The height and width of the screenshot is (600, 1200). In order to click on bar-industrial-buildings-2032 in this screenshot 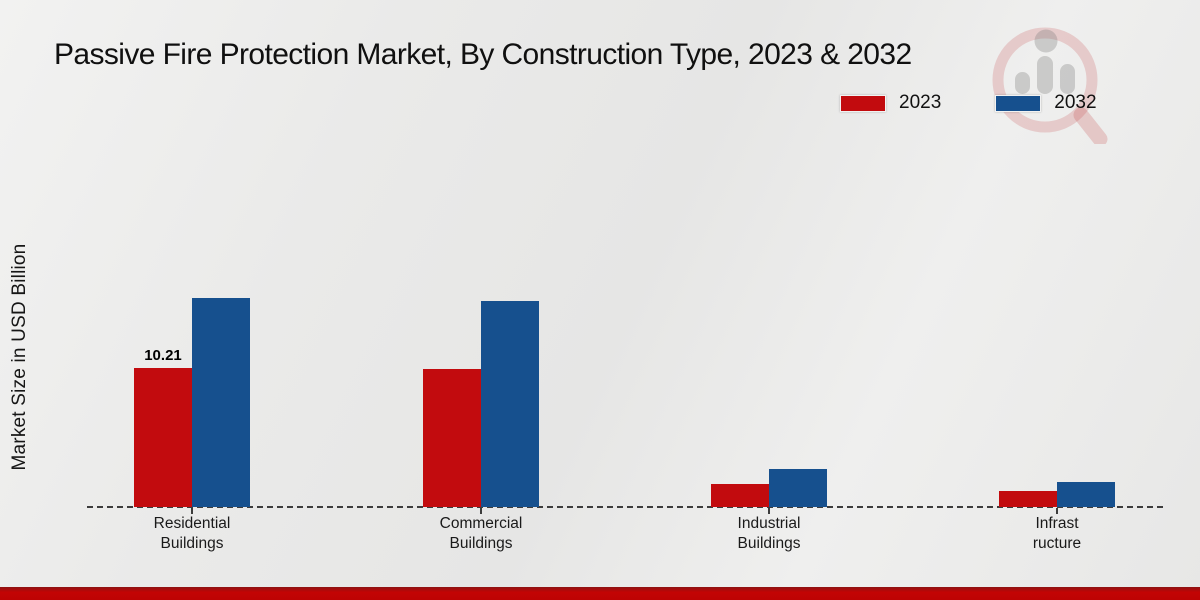, I will do `click(798, 488)`.